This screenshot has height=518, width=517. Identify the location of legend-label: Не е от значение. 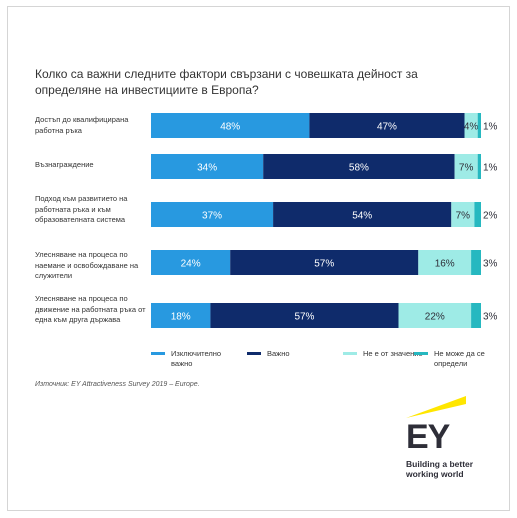
(393, 353).